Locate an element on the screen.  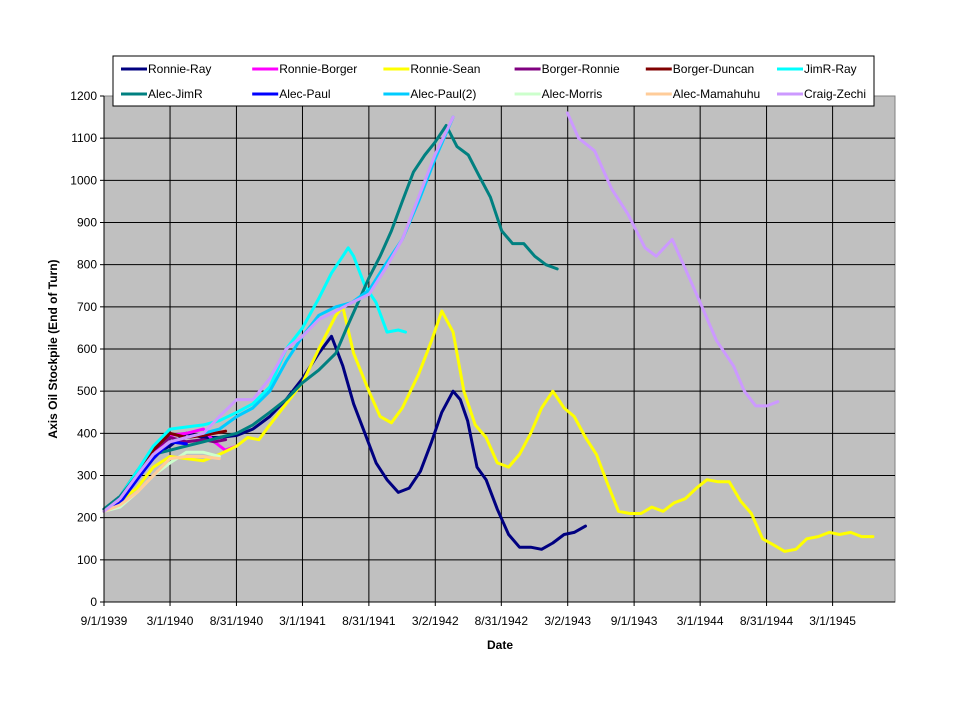
y-tick-label: 1100 is located at coordinates (84, 138).